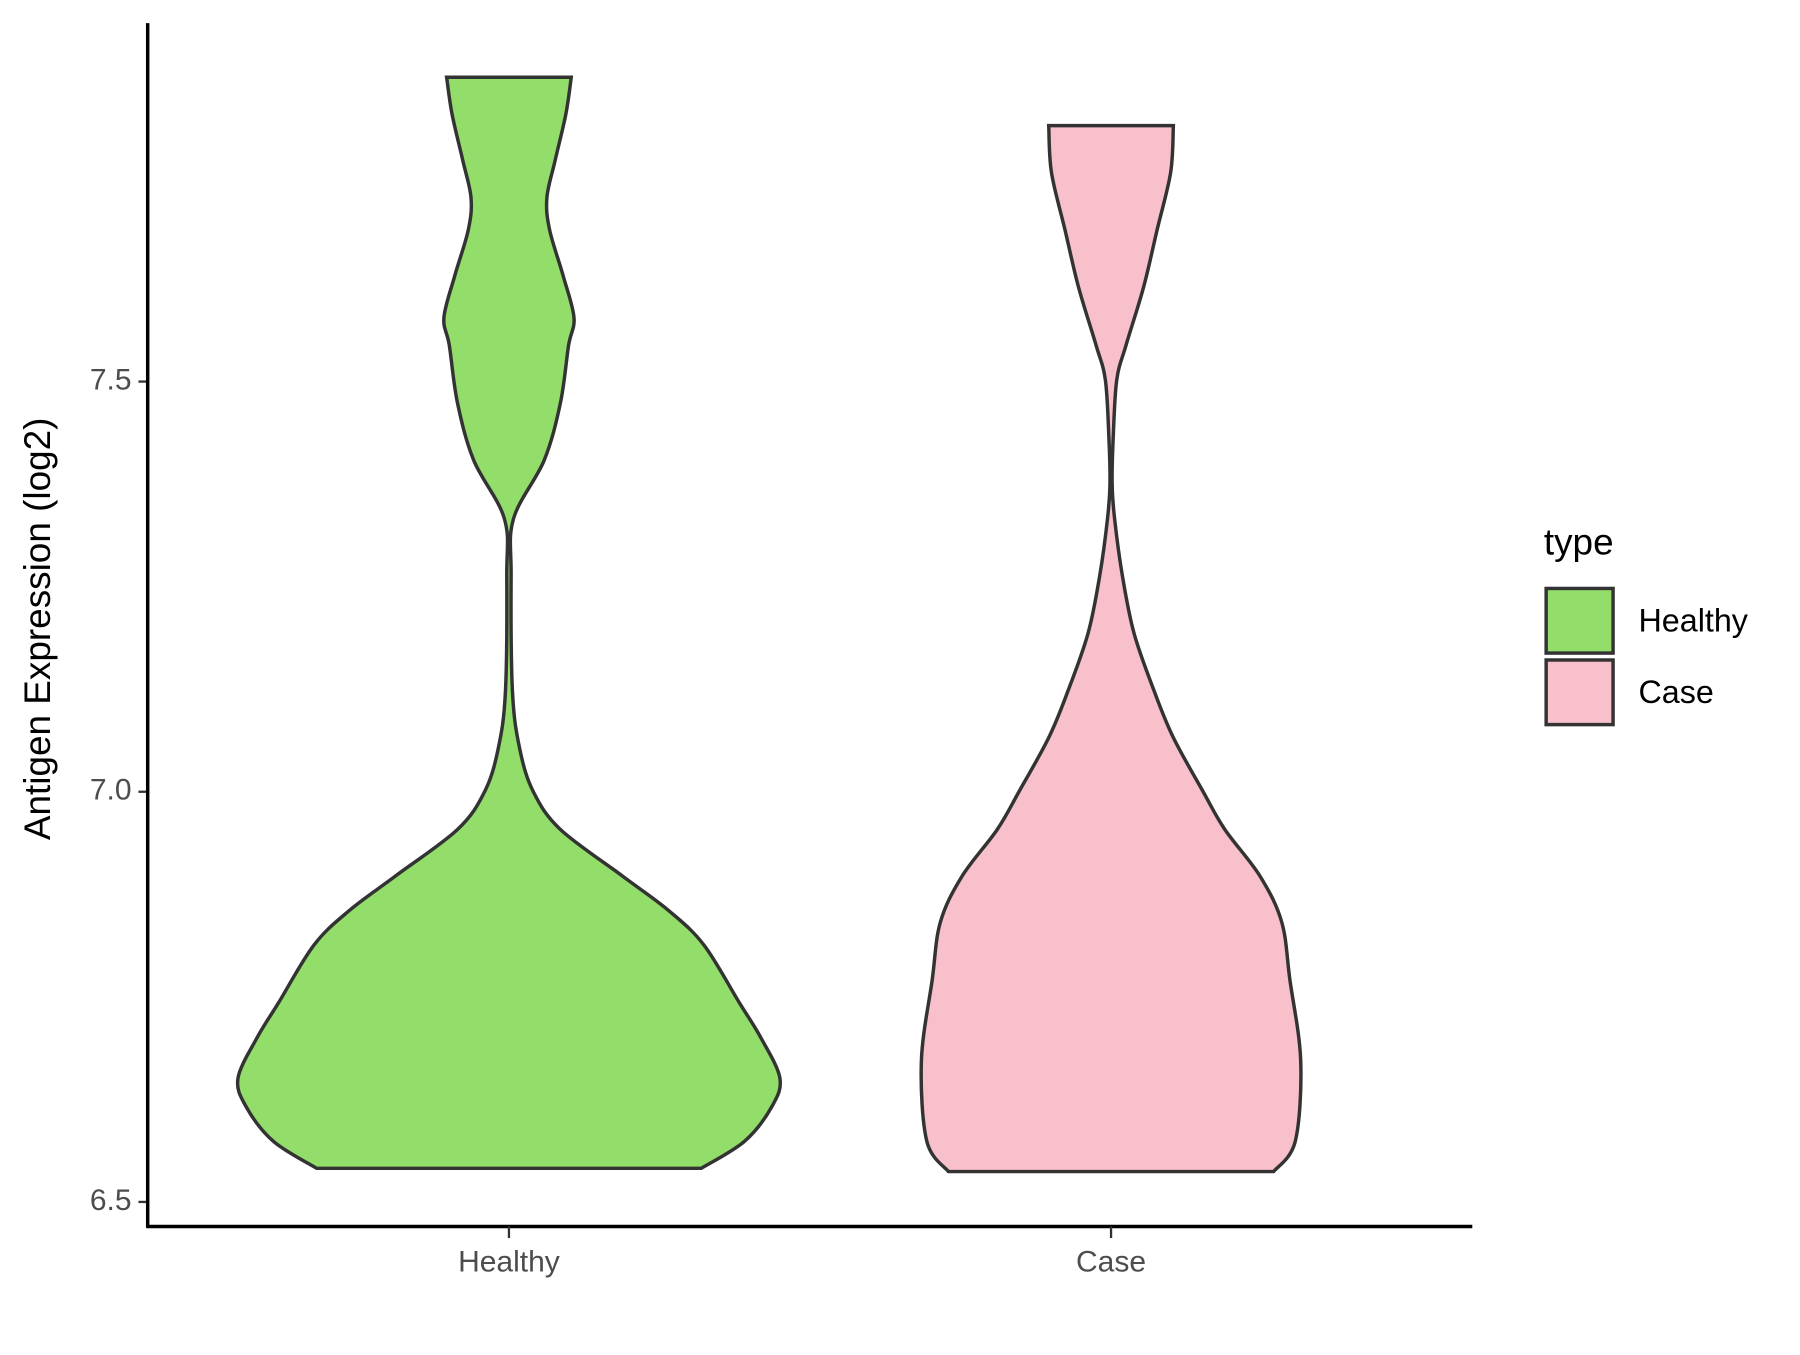  Describe the element at coordinates (1579, 541) in the screenshot. I see `legend-title: type` at that location.